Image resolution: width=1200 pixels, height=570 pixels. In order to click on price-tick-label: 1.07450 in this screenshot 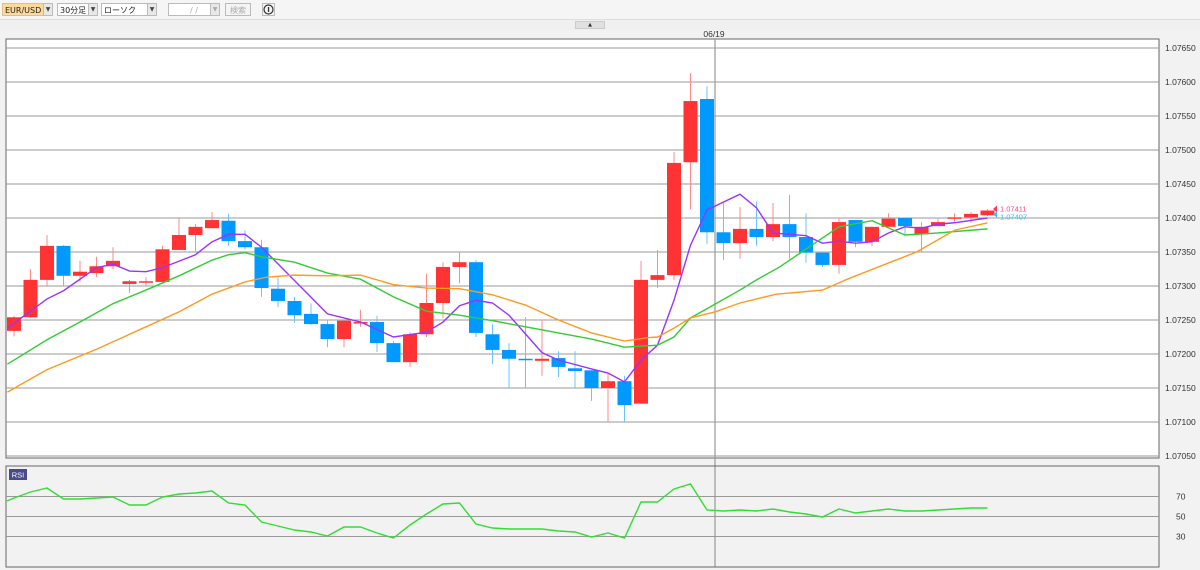, I will do `click(1180, 184)`.